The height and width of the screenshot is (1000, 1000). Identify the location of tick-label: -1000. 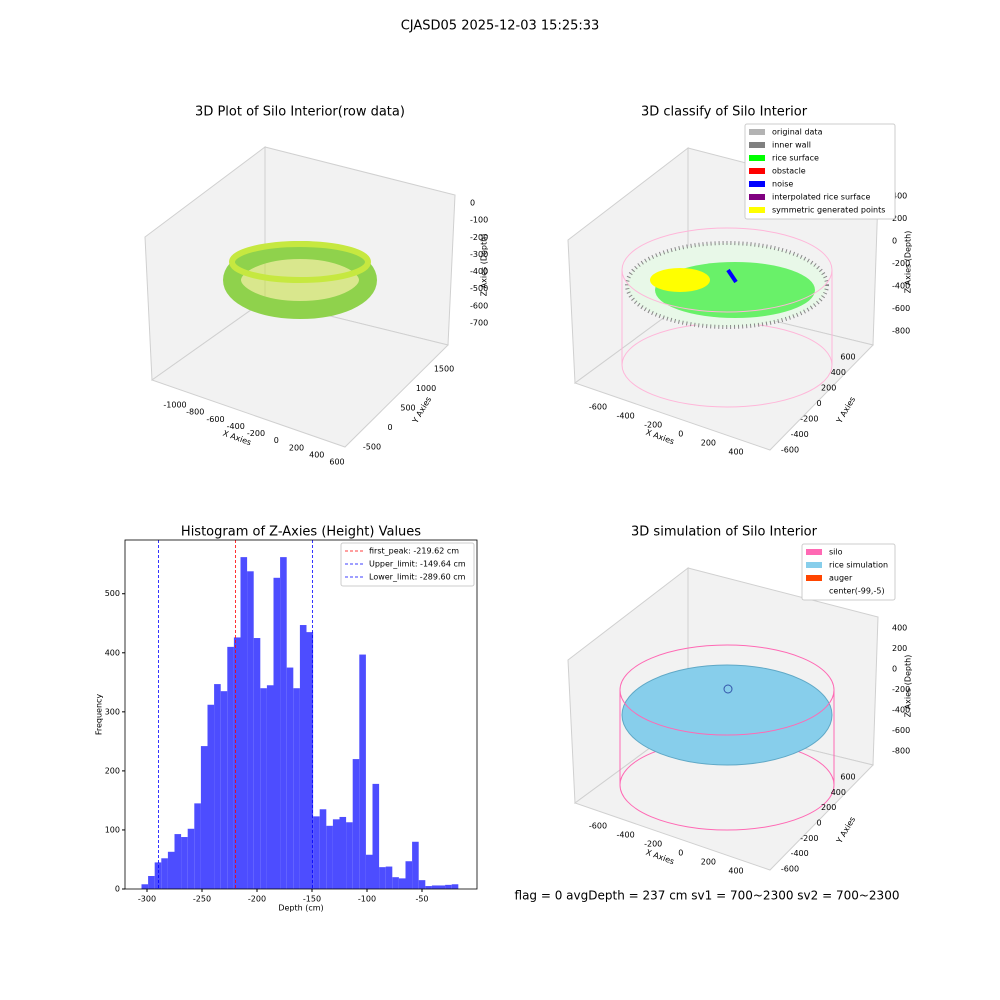
(174, 405).